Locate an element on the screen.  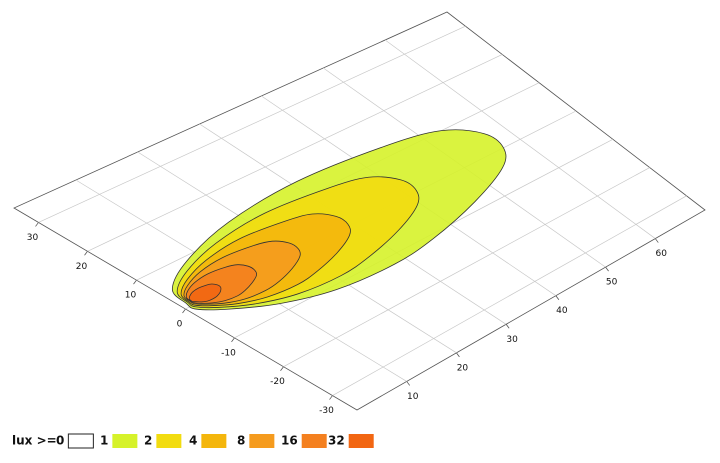
x-tick-label: 10 is located at coordinates (413, 397).